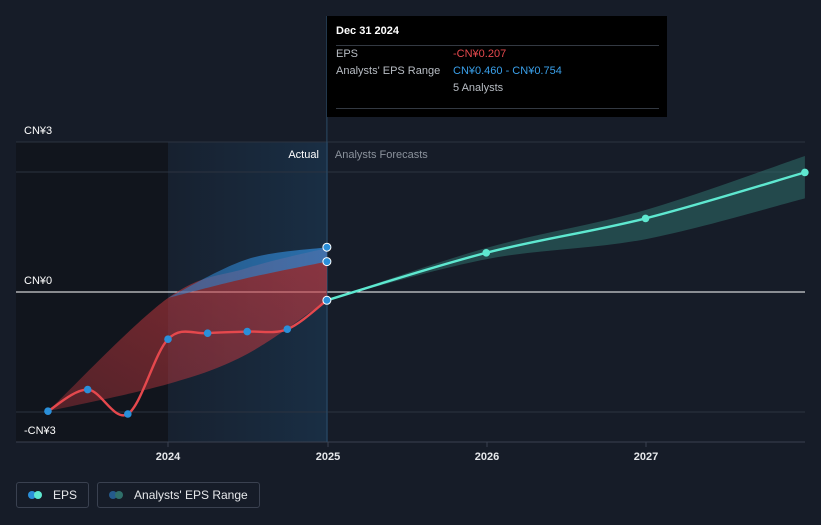 This screenshot has height=525, width=821. I want to click on legend-eps-label: EPS, so click(65, 495).